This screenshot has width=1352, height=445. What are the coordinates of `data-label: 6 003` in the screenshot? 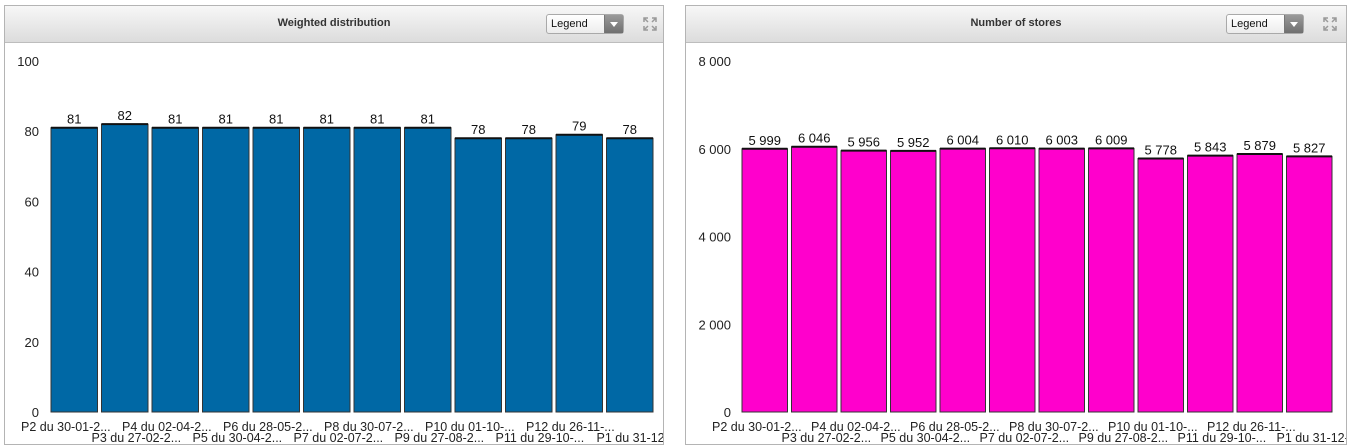 It's located at (1061, 140).